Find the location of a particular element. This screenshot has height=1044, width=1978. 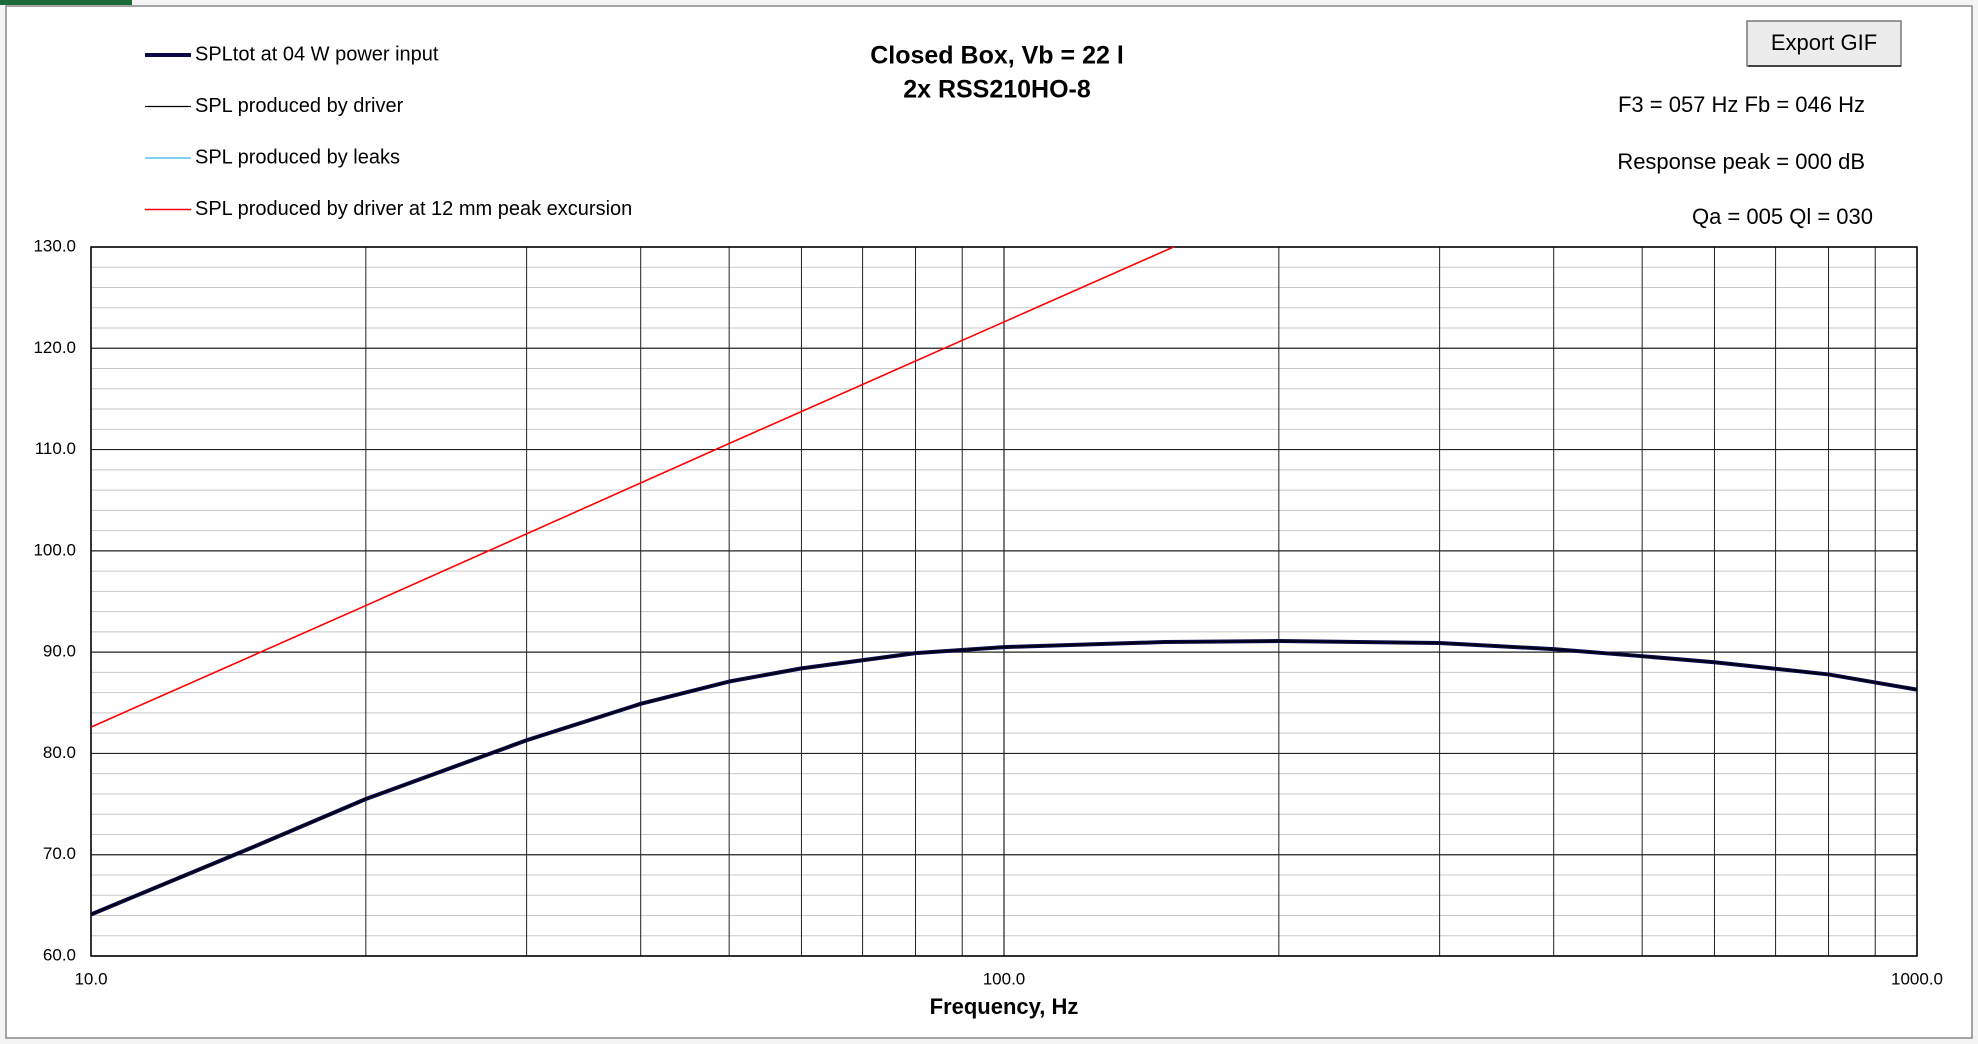

legend-label: SPL produced by driver is located at coordinates (299, 106).